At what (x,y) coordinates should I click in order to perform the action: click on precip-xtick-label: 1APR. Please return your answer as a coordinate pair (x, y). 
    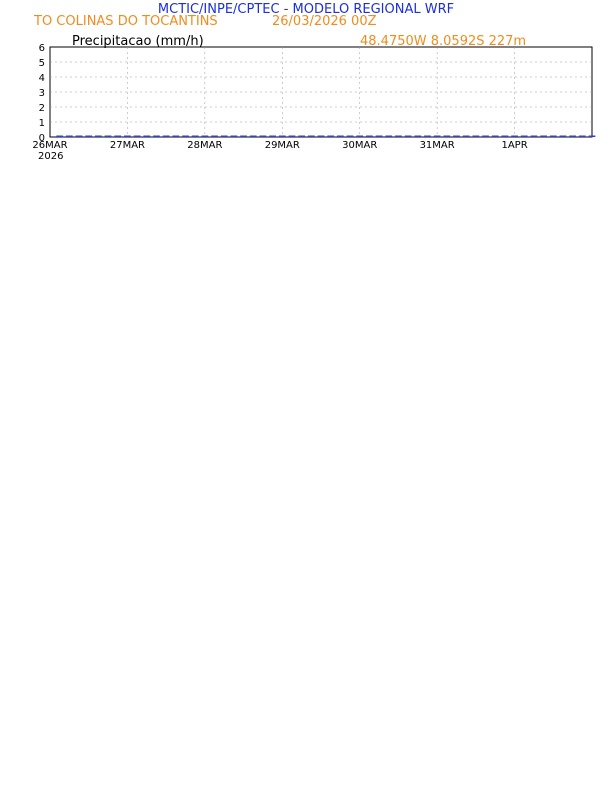
    Looking at the image, I should click on (514, 145).